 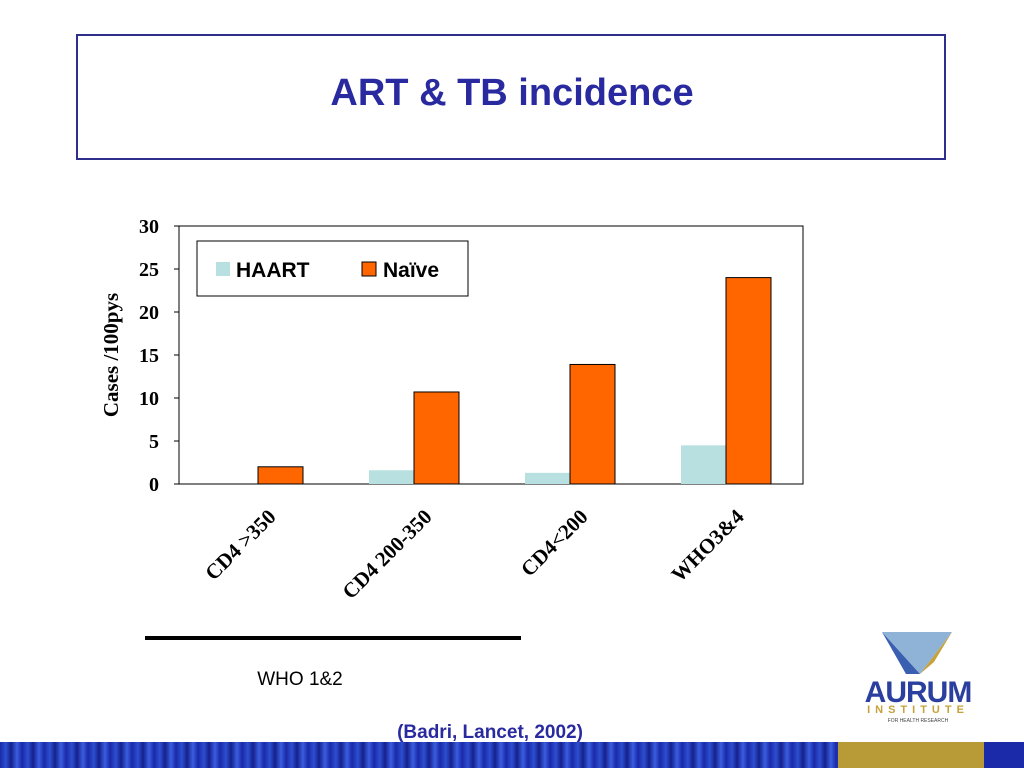 I want to click on legend-swatch-naive, so click(x=369, y=269).